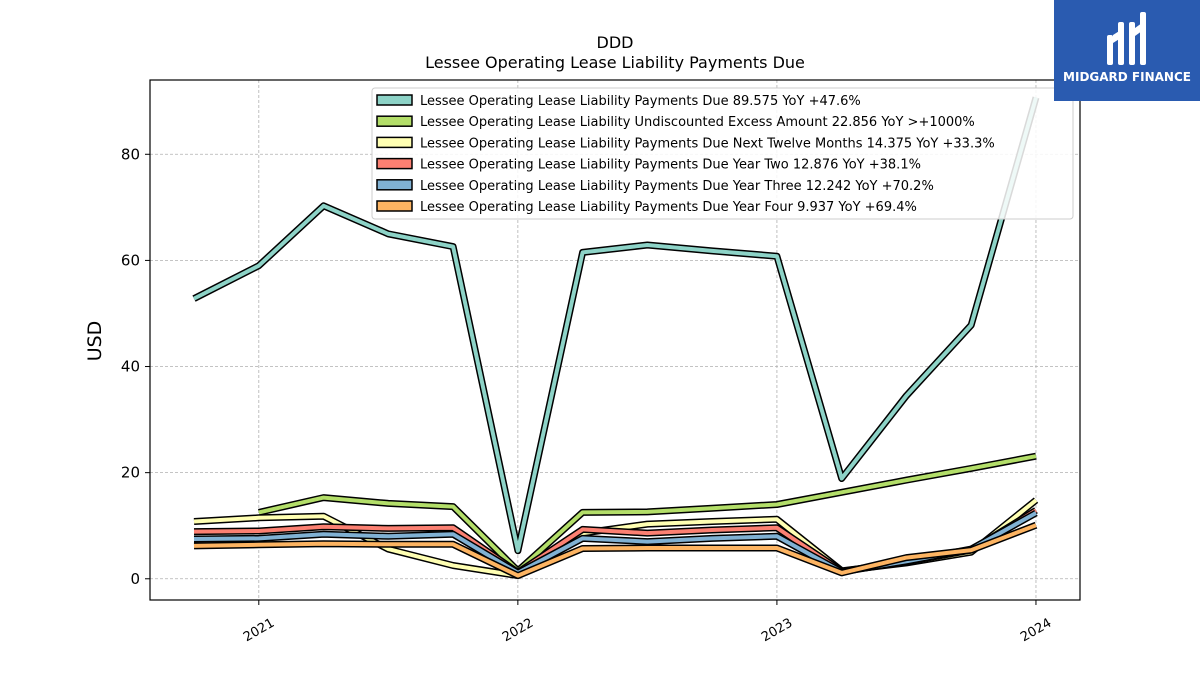 The height and width of the screenshot is (675, 1200). What do you see at coordinates (1126, 38) in the screenshot?
I see `brand-mark-icon` at bounding box center [1126, 38].